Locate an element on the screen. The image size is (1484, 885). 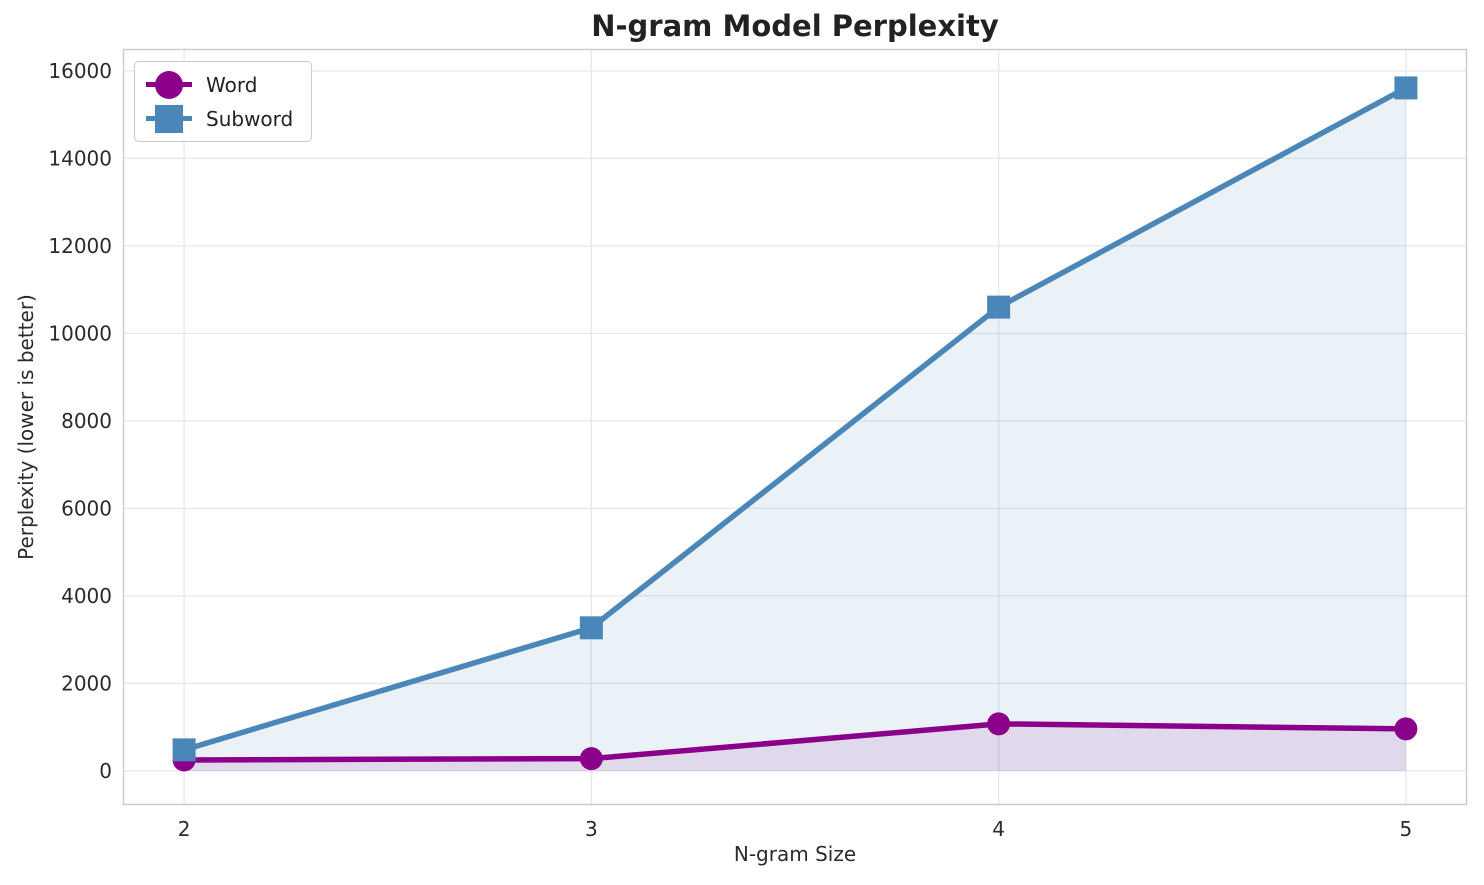
legend-item-subword: Subword is located at coordinates (219, 118).